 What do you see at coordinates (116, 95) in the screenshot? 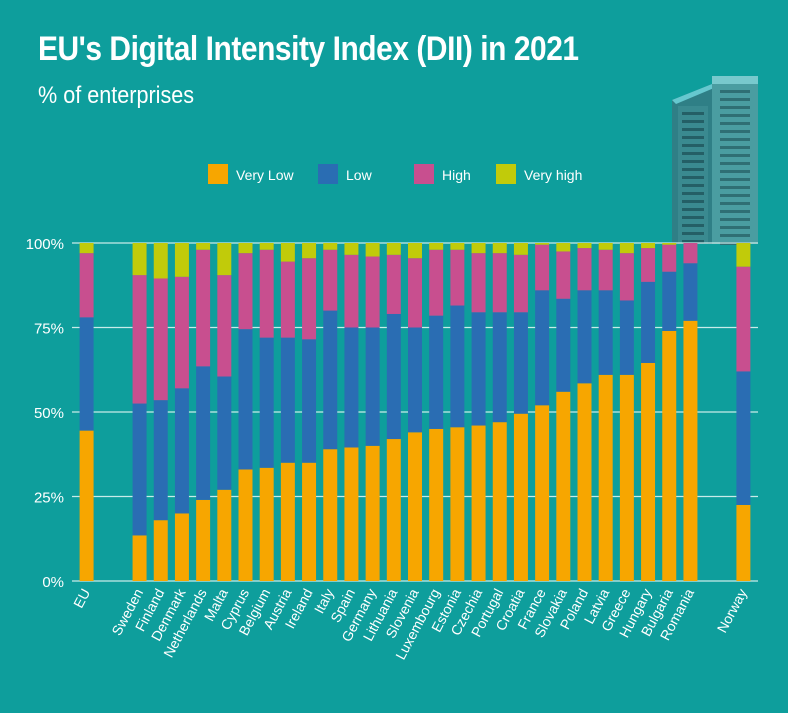
I see `chart-subtitle: % of enterprises` at bounding box center [116, 95].